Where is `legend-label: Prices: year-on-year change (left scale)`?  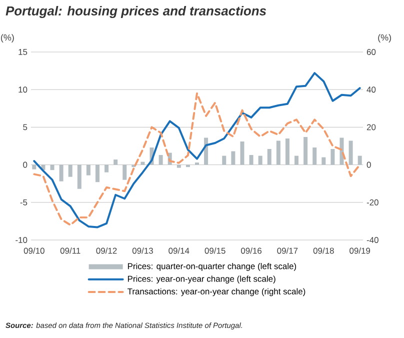
legend-label: Prices: year-on-year change (left scale) is located at coordinates (202, 280).